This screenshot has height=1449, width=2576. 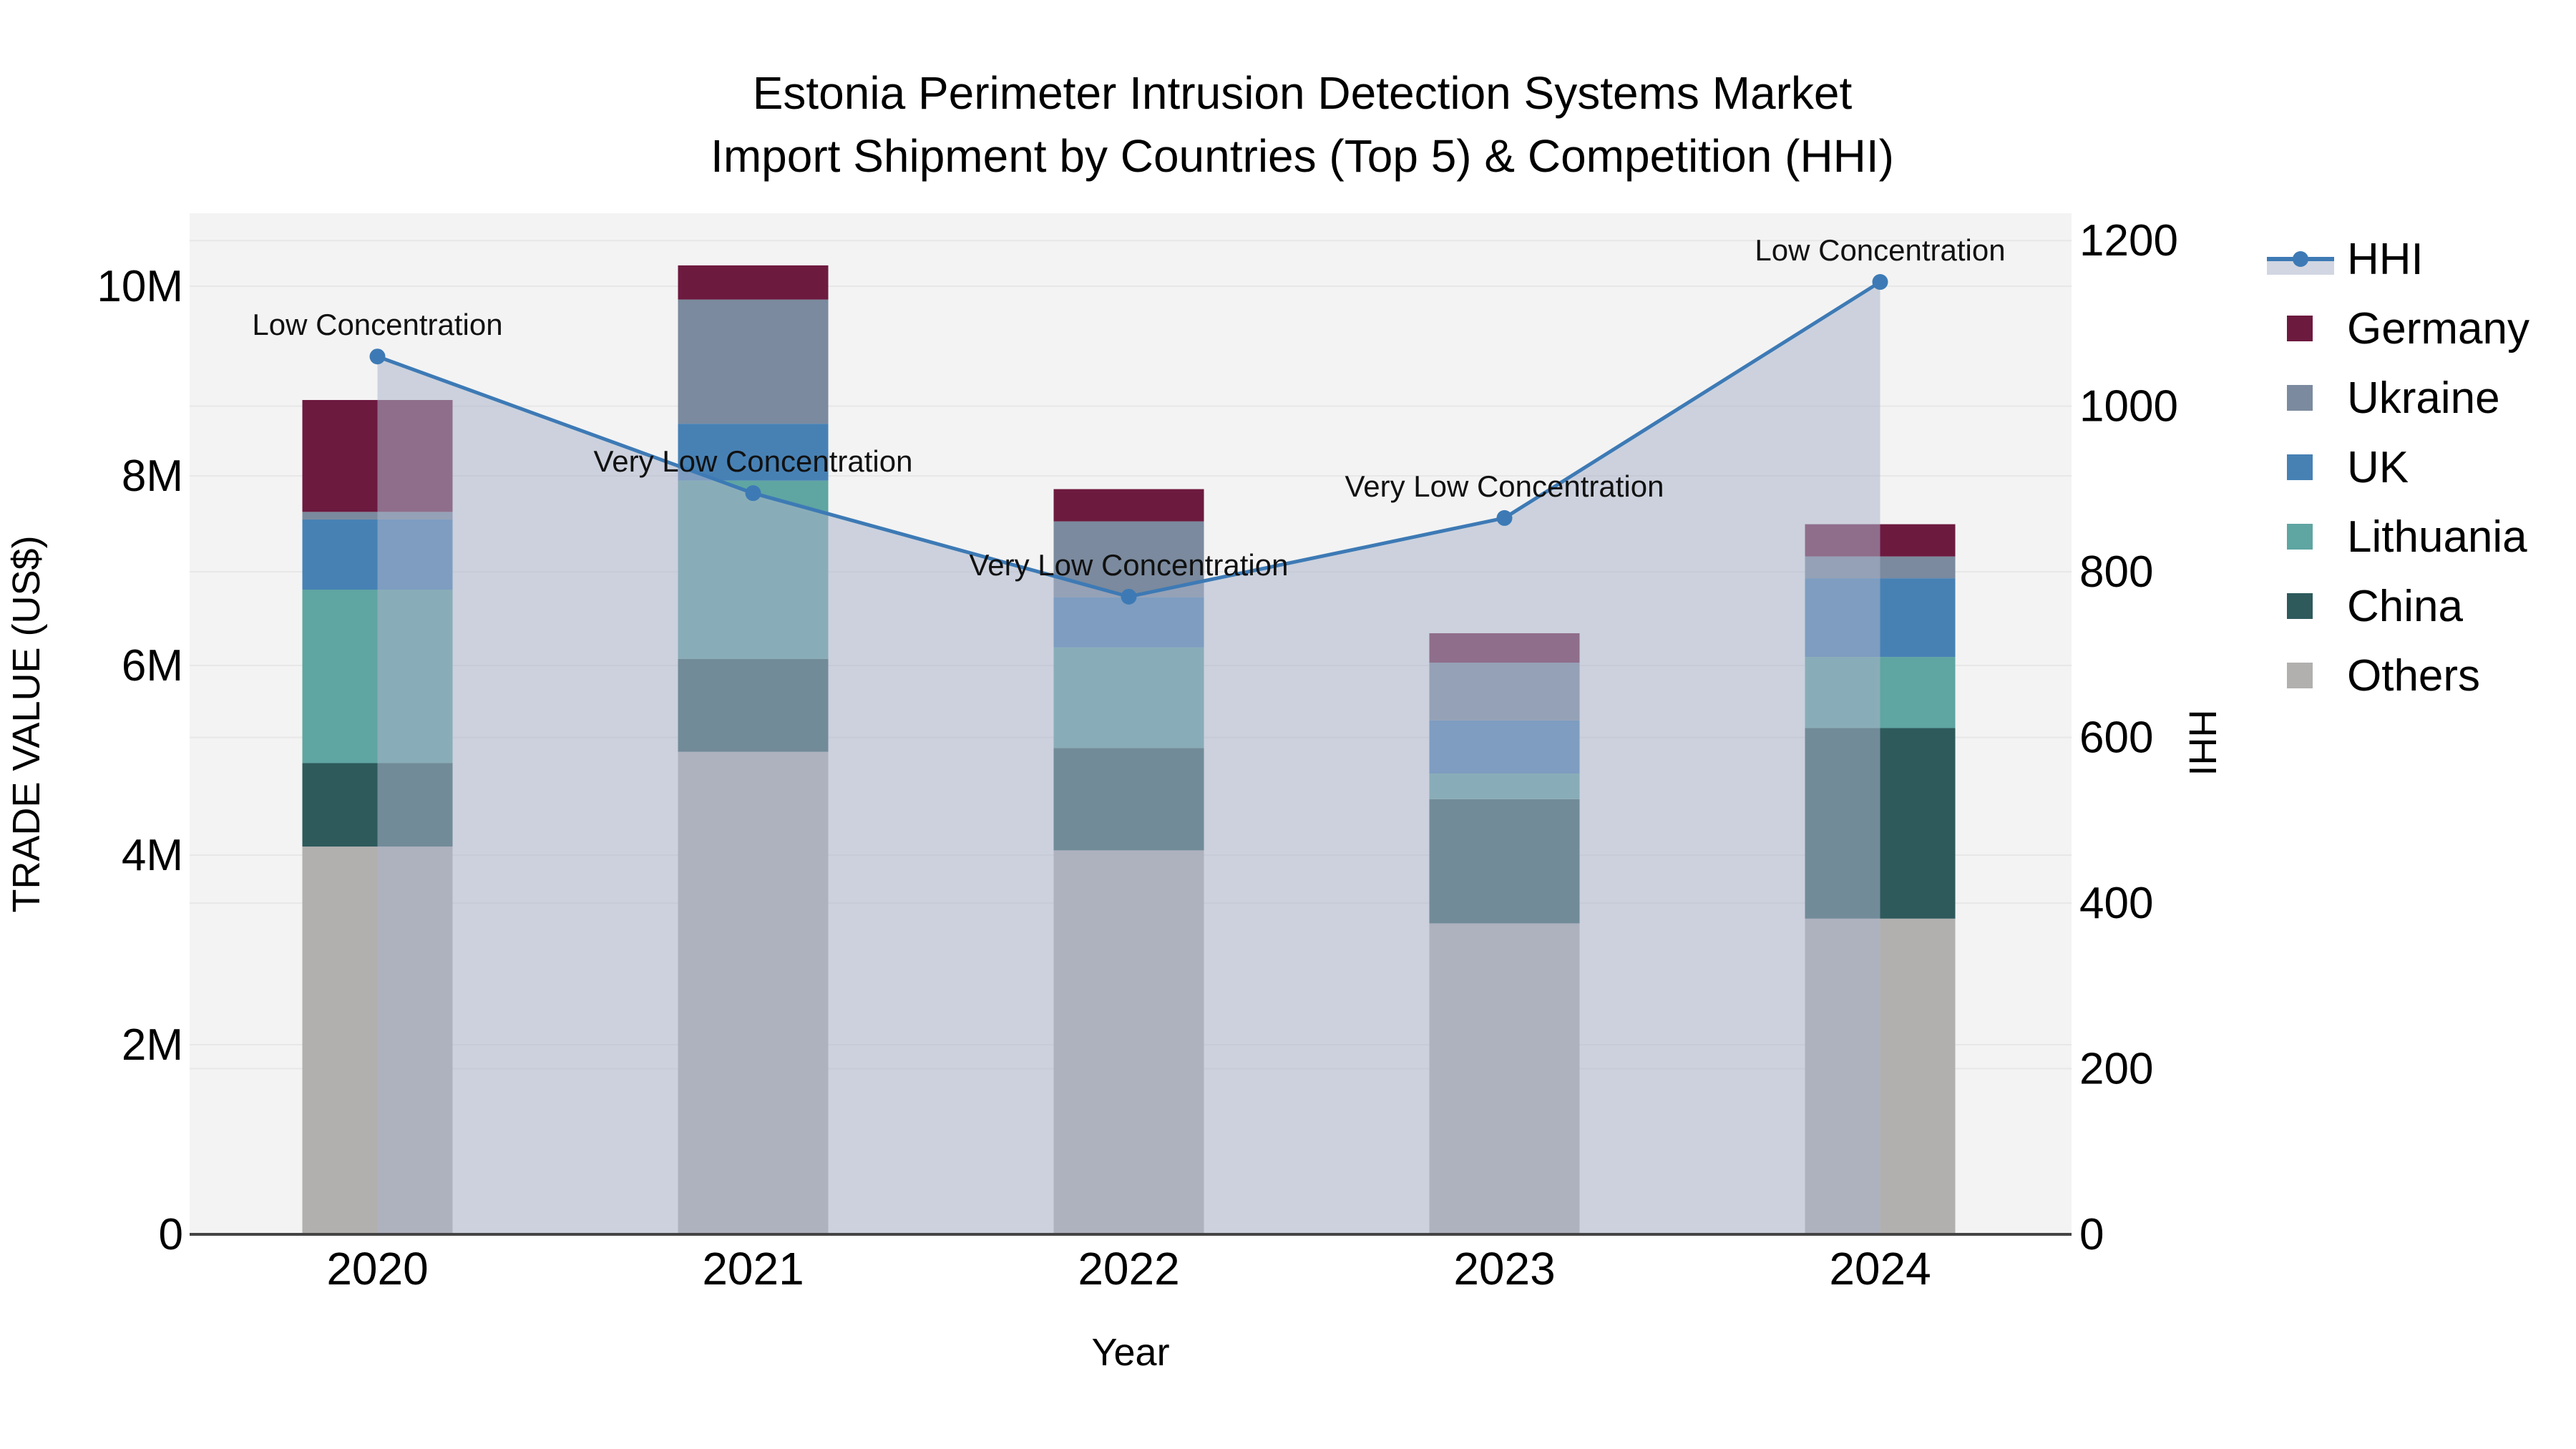 What do you see at coordinates (1880, 1268) in the screenshot?
I see `tick-x-2024: 2024` at bounding box center [1880, 1268].